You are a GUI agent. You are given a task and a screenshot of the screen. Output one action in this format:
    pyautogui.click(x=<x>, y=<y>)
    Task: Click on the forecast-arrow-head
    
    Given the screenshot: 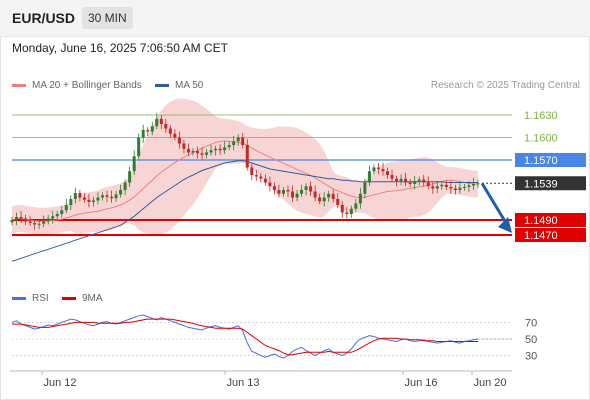 What is the action you would take?
    pyautogui.click(x=505, y=225)
    